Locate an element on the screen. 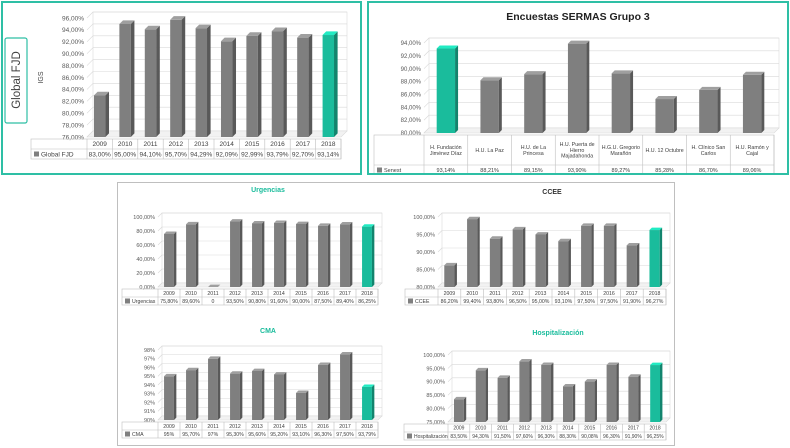  cma-value-5: 95,20% is located at coordinates (279, 435).